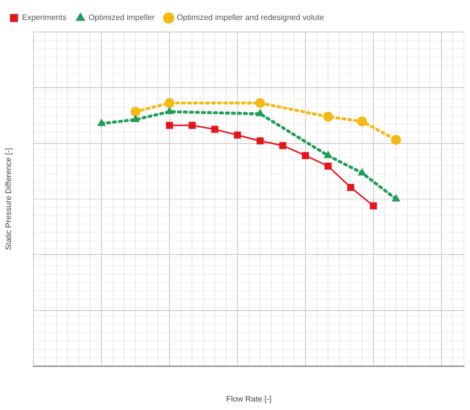 This screenshot has height=410, width=470. What do you see at coordinates (44, 17) in the screenshot?
I see `legend-label: Experiments` at bounding box center [44, 17].